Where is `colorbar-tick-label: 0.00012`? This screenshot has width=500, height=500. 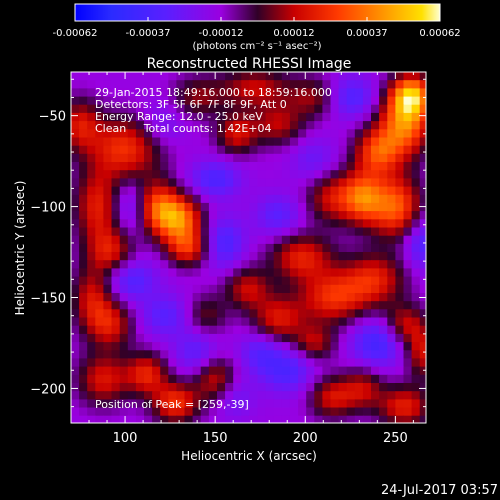
colorbar-tick-label: 0.00012 is located at coordinates (293, 33).